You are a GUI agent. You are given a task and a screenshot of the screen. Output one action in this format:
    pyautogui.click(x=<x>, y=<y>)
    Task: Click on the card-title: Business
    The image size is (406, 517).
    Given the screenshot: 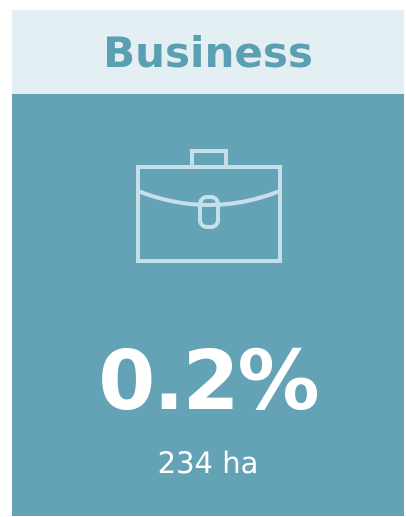 What is the action you would take?
    pyautogui.click(x=208, y=52)
    